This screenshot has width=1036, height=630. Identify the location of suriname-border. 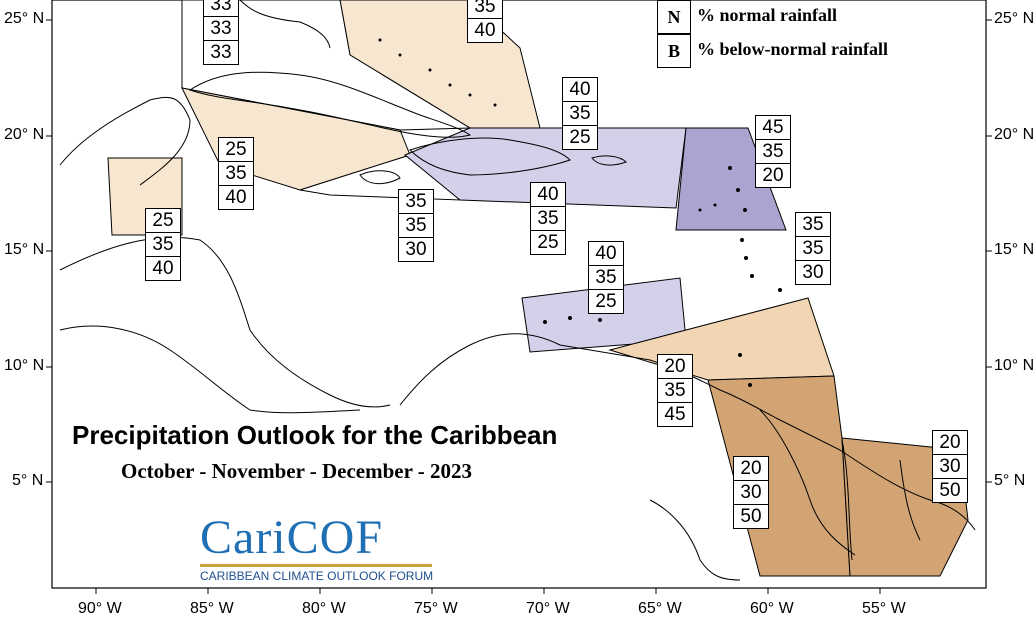
(847, 500).